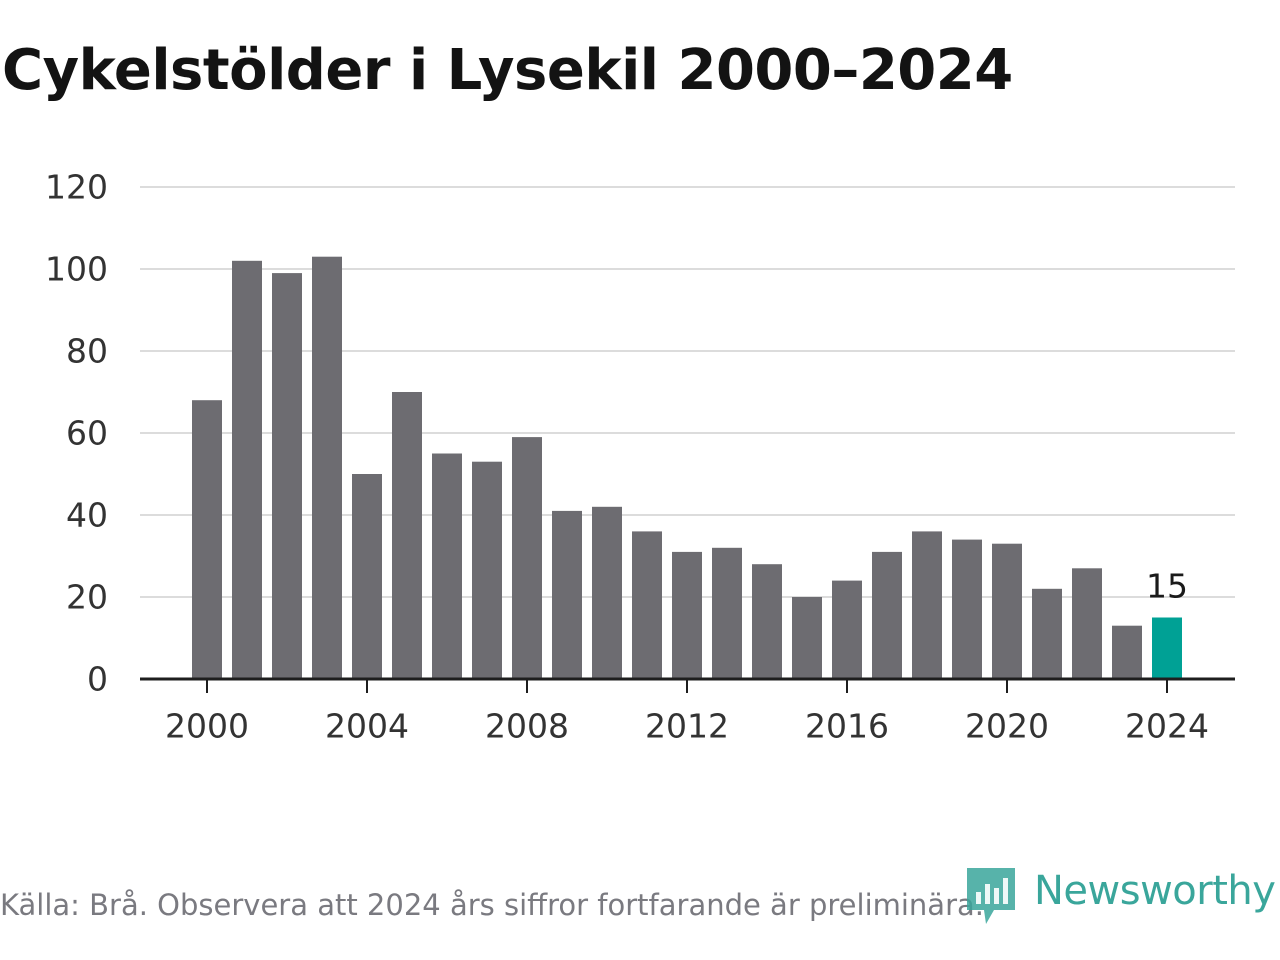 The image size is (1280, 960). Describe the element at coordinates (87, 351) in the screenshot. I see `y-tick-label-80: 80` at that location.